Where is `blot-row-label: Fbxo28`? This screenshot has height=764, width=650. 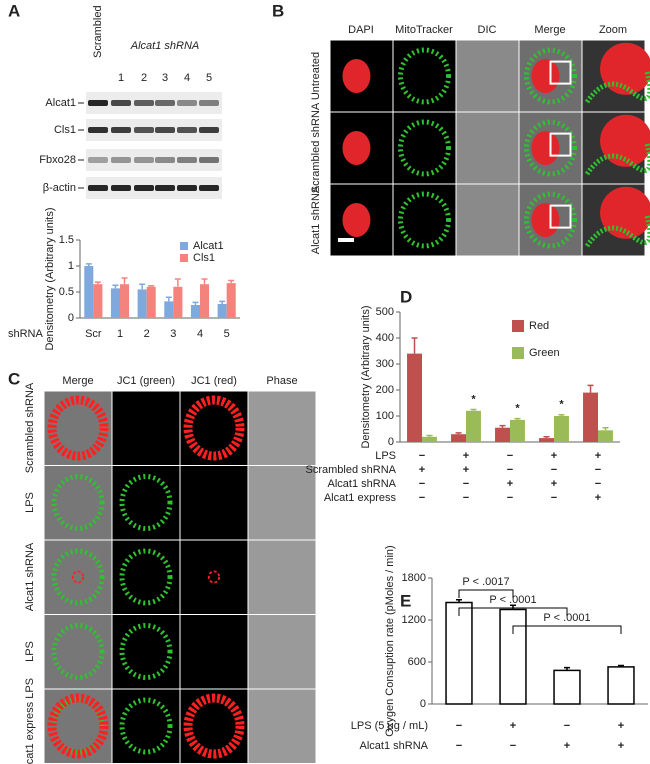
blot-row-label: Fbxo28 is located at coordinates (57, 160).